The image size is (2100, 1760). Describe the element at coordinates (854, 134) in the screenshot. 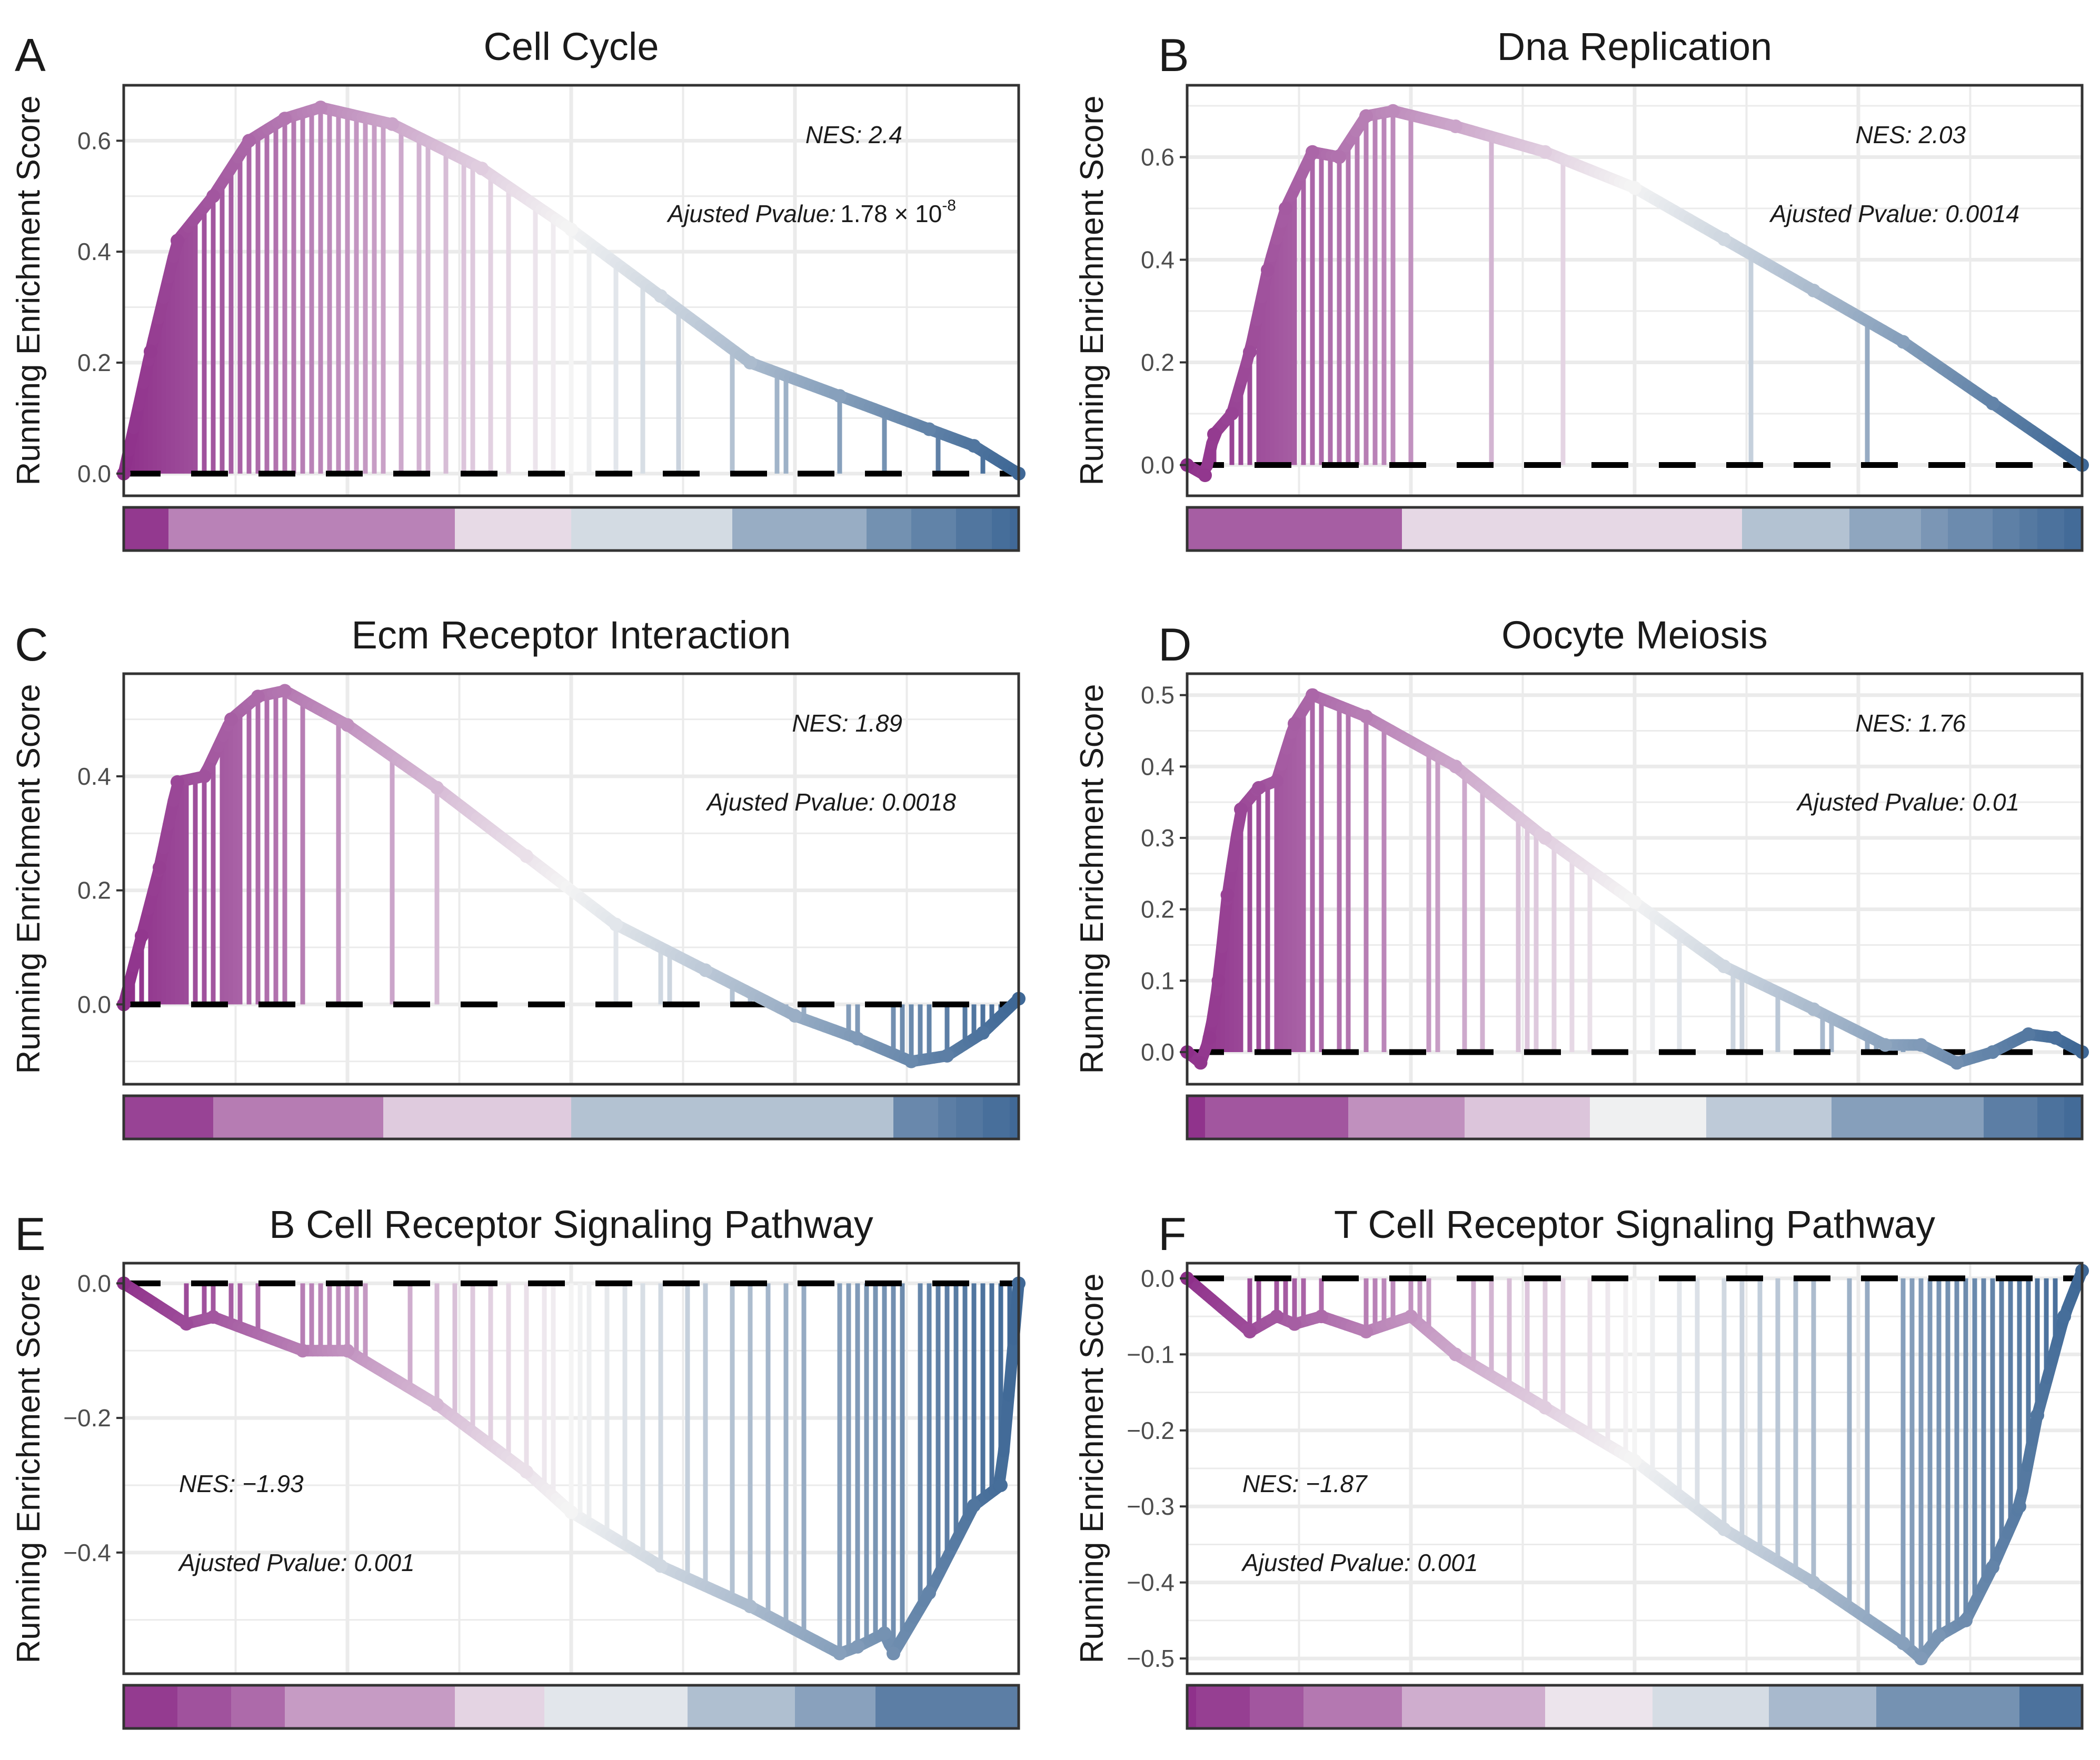

I see `nes-annotation: NES: 2.4` at that location.